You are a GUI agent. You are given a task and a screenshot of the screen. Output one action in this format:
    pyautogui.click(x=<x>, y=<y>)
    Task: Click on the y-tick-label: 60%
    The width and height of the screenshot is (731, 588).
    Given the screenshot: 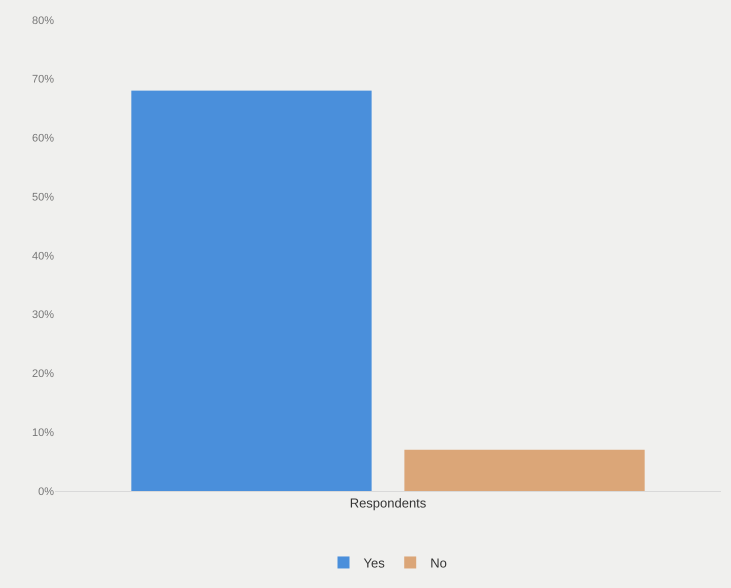 What is the action you would take?
    pyautogui.click(x=43, y=138)
    